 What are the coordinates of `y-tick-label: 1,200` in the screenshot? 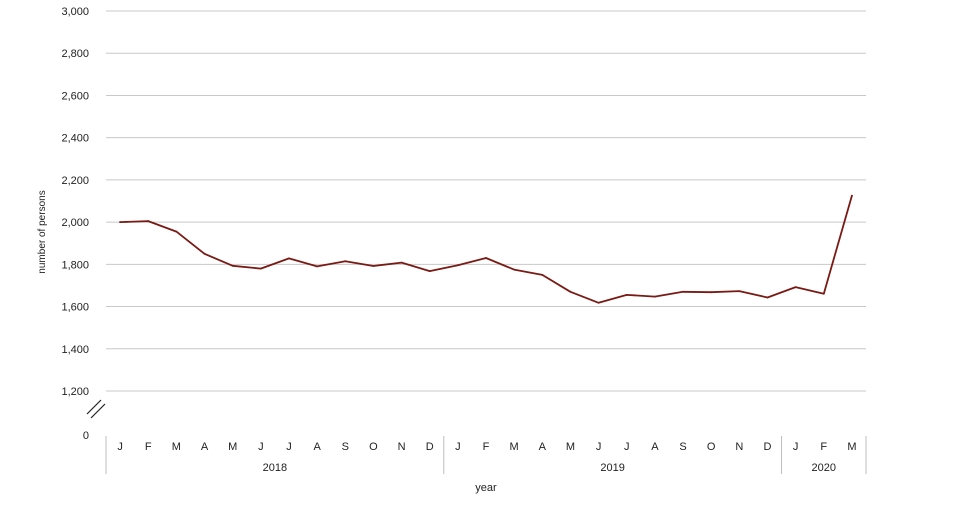 It's located at (75, 392).